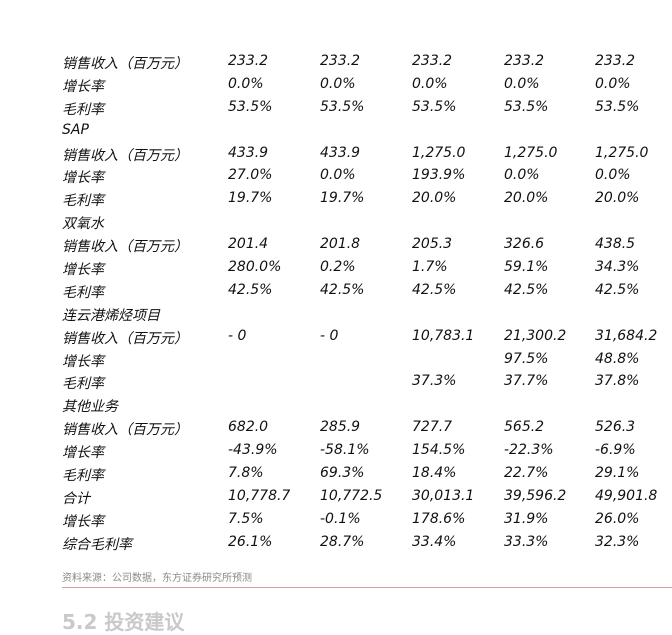 The width and height of the screenshot is (672, 635). I want to click on table-cell: 28.7%, so click(342, 541).